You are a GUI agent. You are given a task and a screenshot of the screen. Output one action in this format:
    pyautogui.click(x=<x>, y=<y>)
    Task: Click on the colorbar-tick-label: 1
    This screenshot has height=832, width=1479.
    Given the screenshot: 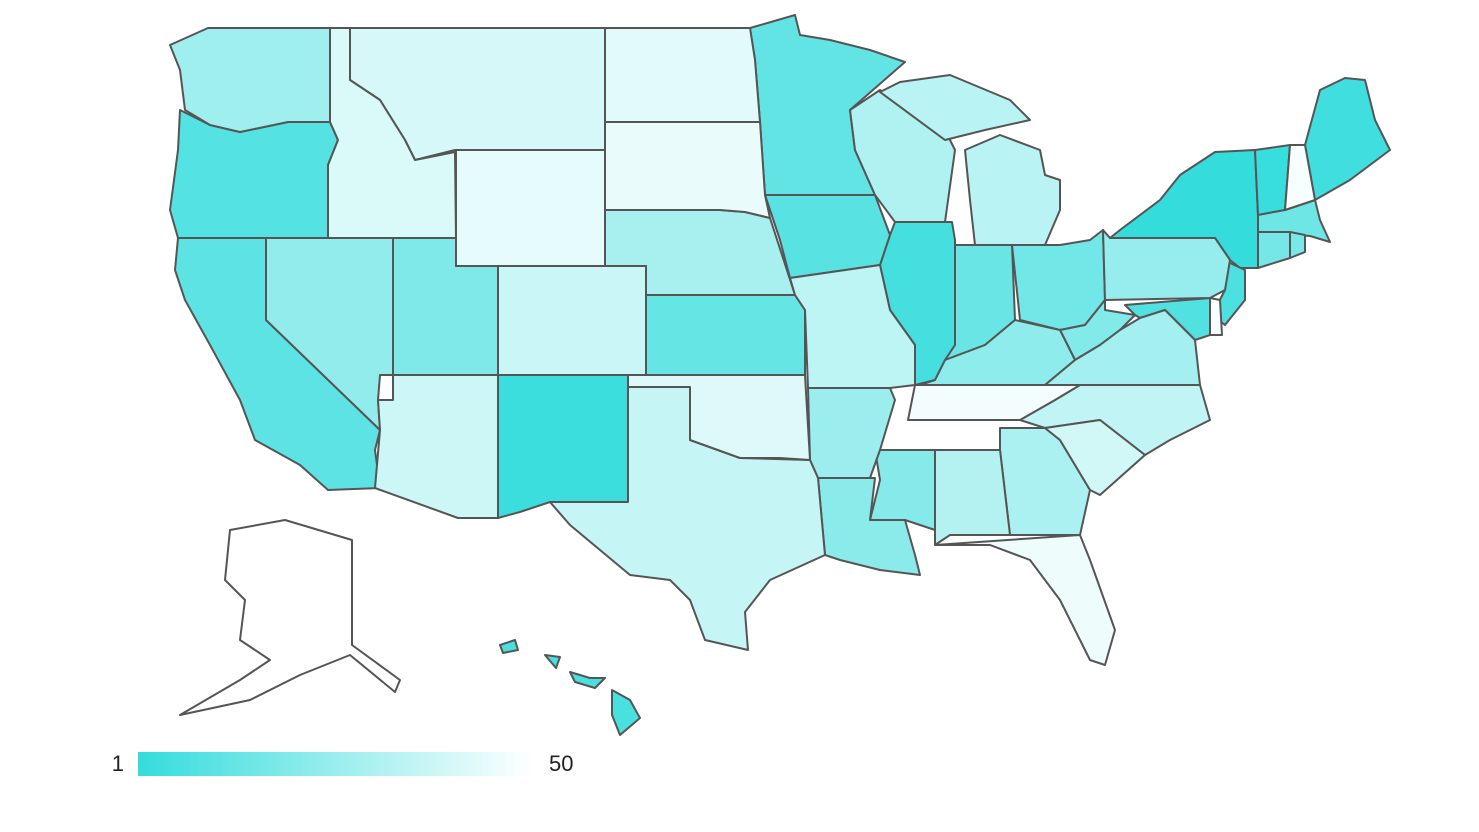 What is the action you would take?
    pyautogui.click(x=118, y=763)
    